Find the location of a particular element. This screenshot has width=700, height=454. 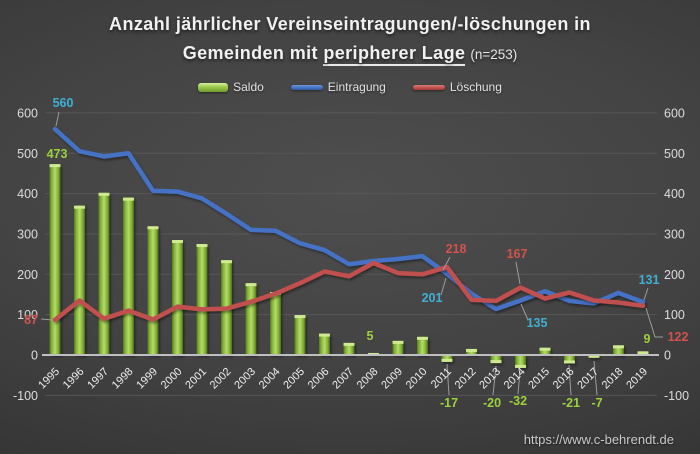

svg-text: 1998 is located at coordinates (123, 379).